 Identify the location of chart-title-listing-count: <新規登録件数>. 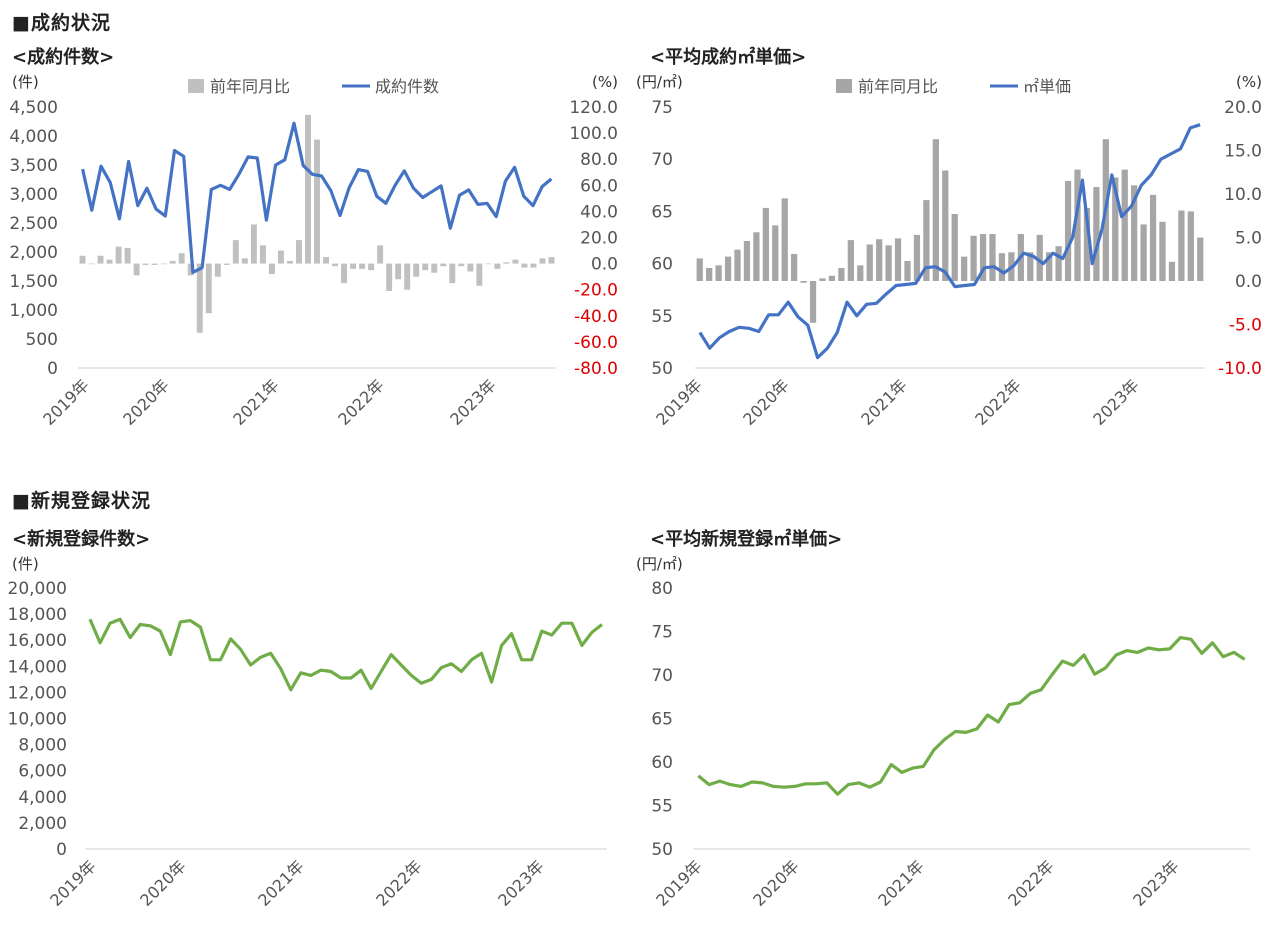
(81, 539).